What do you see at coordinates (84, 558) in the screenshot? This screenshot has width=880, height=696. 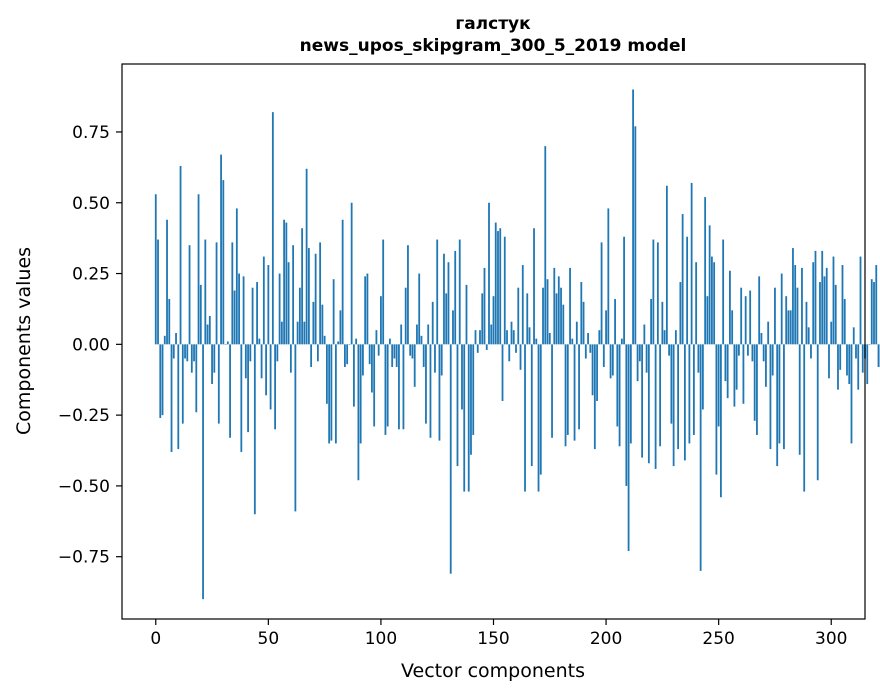 I see `y-tick-label: −0.75` at bounding box center [84, 558].